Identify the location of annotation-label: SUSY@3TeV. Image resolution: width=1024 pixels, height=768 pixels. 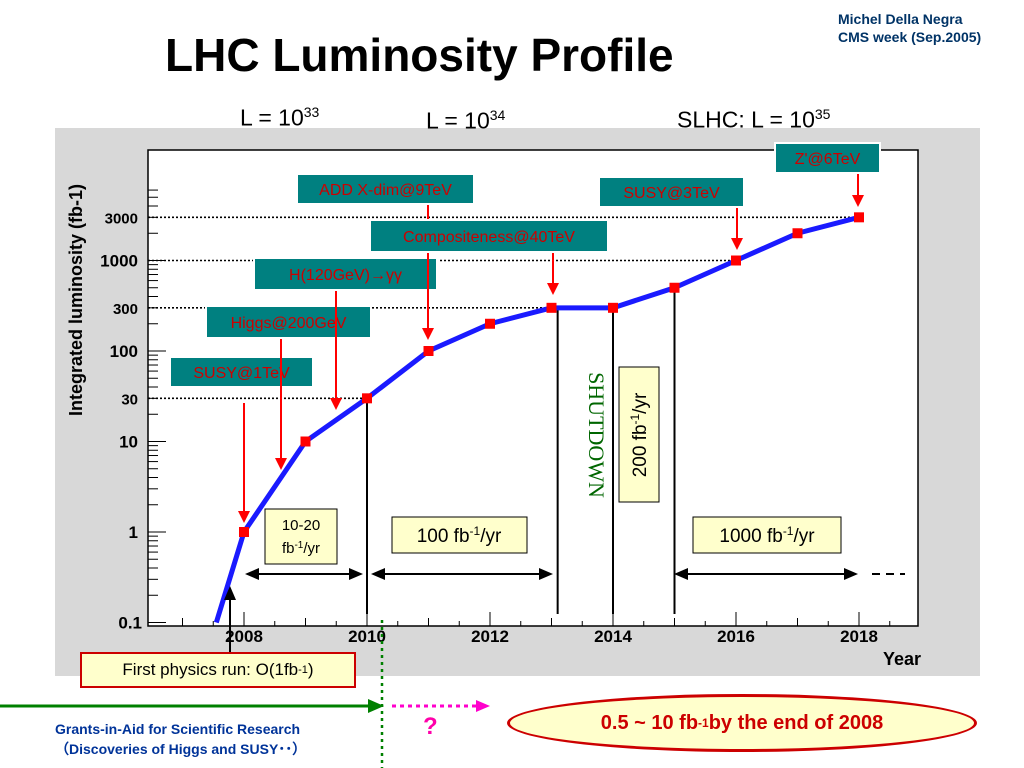
(671, 193).